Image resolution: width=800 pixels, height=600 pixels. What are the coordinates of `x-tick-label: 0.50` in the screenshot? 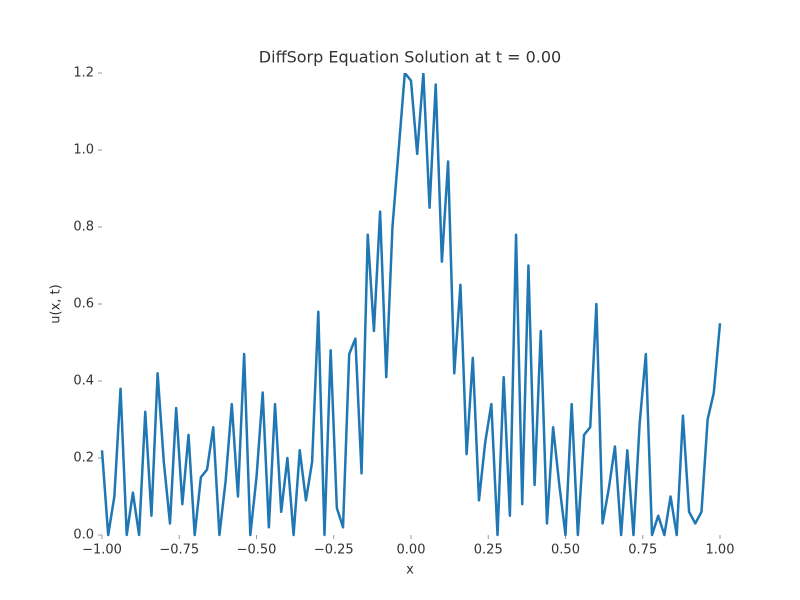 It's located at (565, 550).